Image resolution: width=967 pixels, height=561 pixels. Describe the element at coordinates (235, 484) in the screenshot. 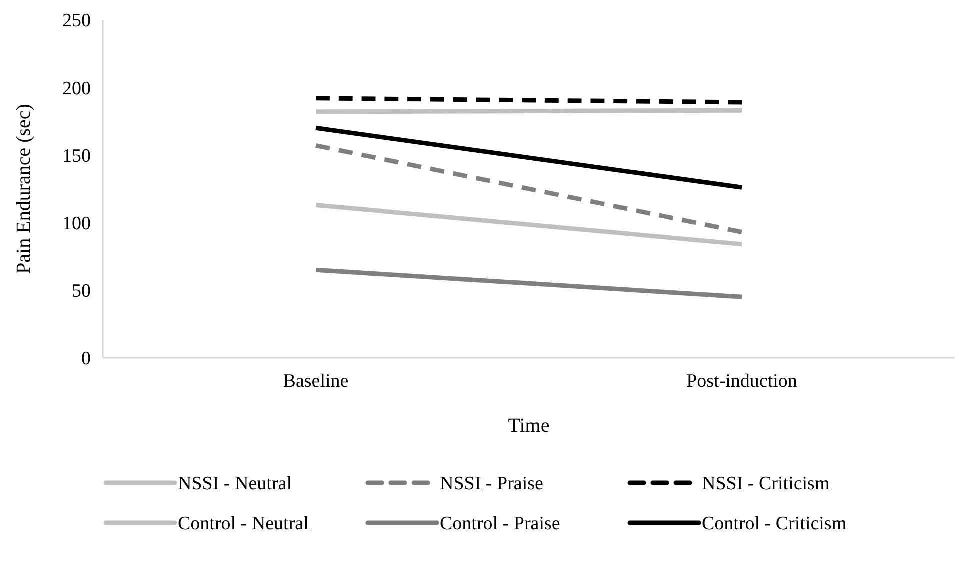

I see `legend-label: NSSI - Neutral` at that location.